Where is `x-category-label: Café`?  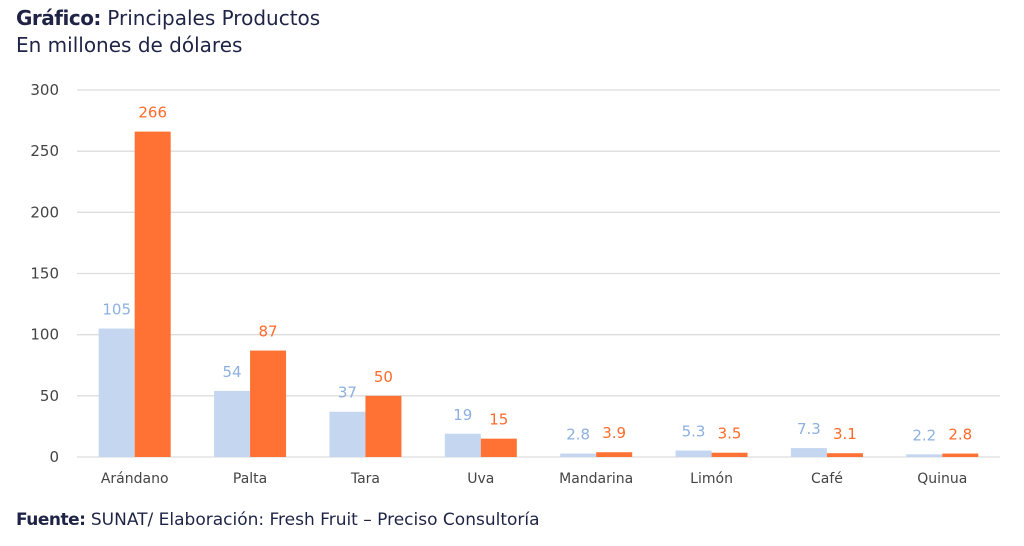
x-category-label: Café is located at coordinates (827, 479).